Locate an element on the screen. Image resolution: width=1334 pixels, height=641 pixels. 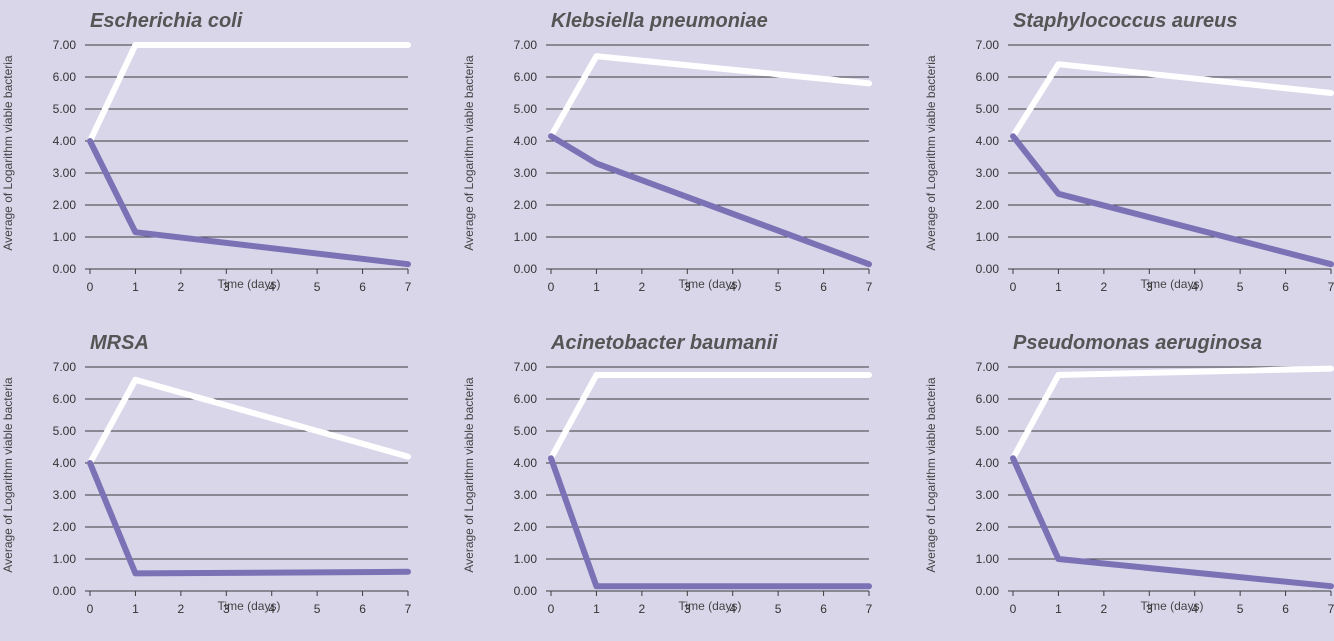
chart-title: Acinetobacter baumanii is located at coordinates (664, 343).